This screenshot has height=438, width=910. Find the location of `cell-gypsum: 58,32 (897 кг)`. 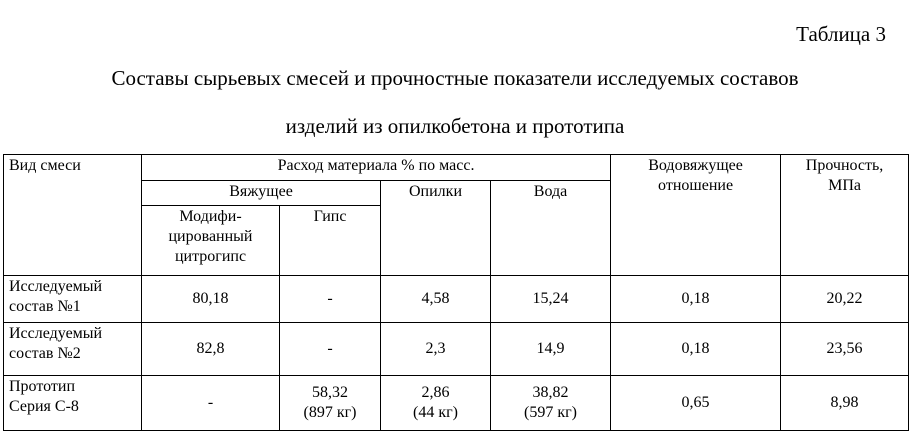

cell-gypsum: 58,32 (897 кг) is located at coordinates (330, 403).